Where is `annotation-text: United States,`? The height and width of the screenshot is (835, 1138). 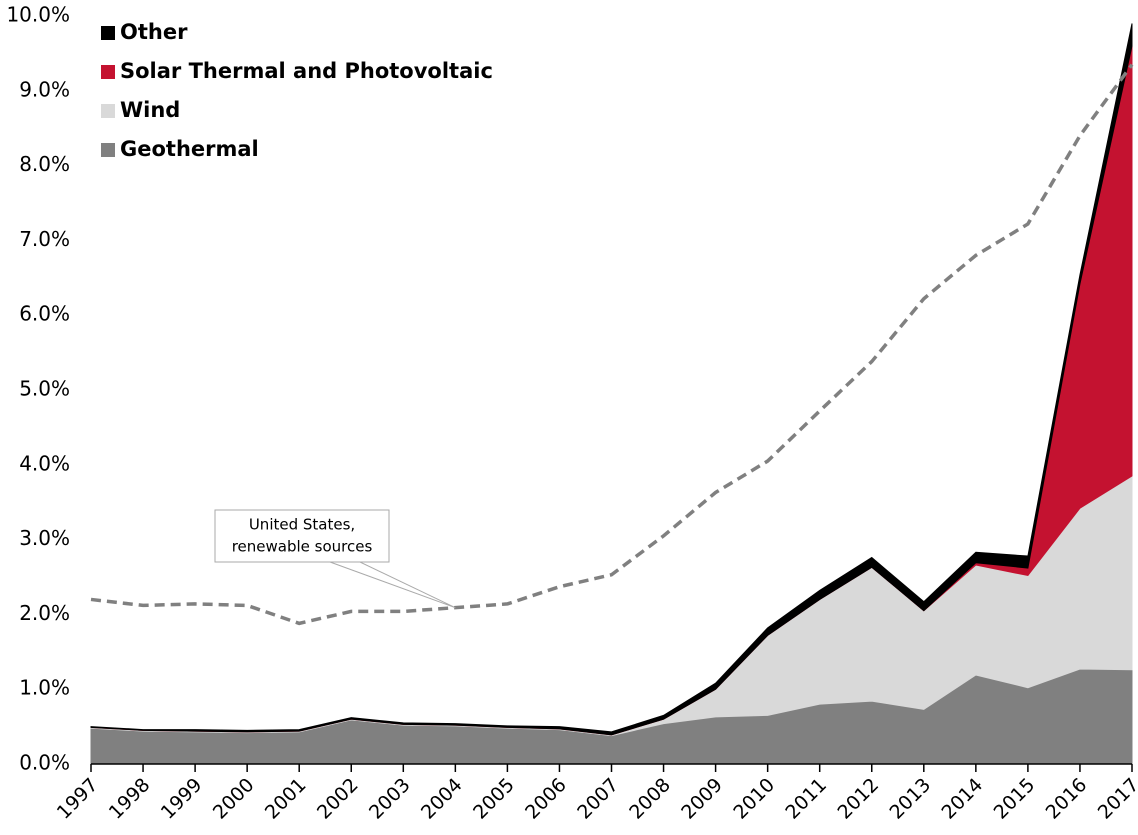
annotation-text: United States, is located at coordinates (302, 525).